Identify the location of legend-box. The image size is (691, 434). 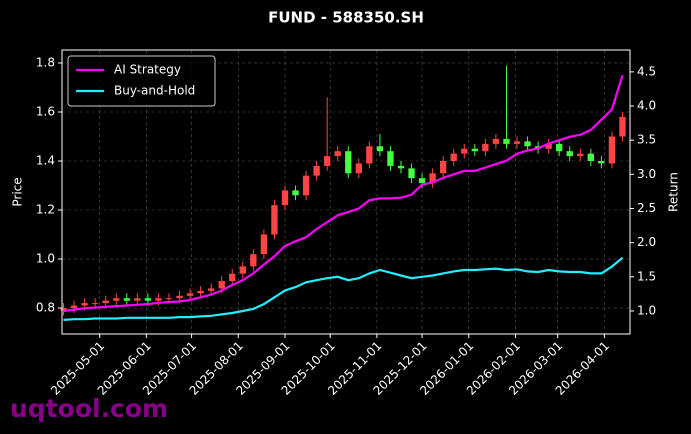
(141, 81).